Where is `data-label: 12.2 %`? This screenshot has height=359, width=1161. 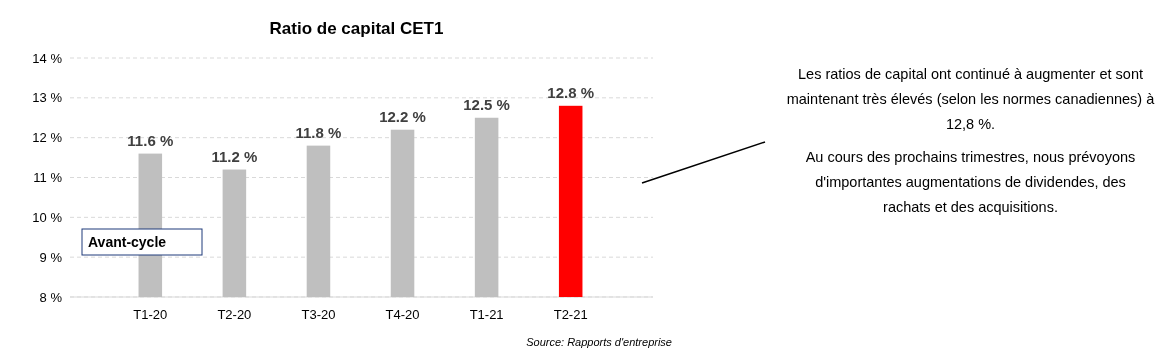
data-label: 12.2 % is located at coordinates (402, 116).